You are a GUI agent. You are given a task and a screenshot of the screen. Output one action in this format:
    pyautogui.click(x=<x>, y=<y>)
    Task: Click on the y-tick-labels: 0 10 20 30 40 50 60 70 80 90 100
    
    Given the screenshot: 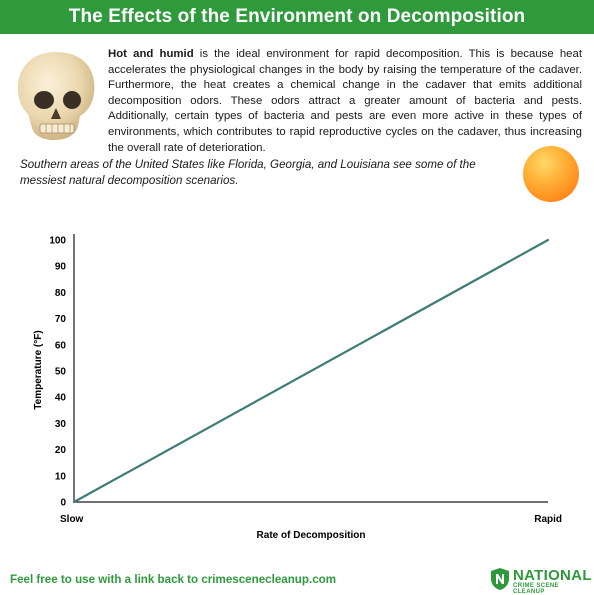 What is the action you would take?
    pyautogui.click(x=57, y=372)
    